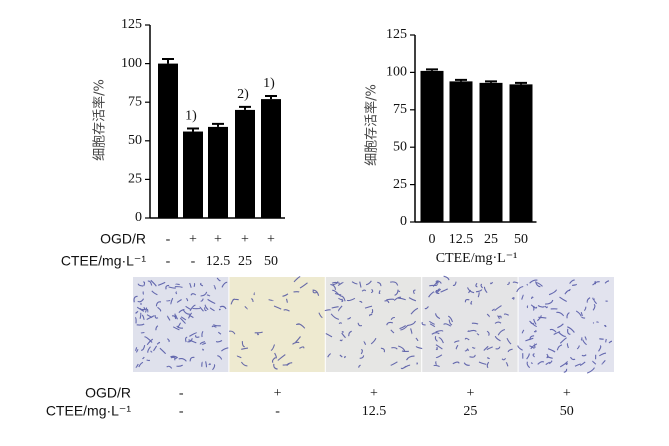 This screenshot has width=669, height=446. What do you see at coordinates (461, 239) in the screenshot?
I see `x-tick-label: 12.5` at bounding box center [461, 239].